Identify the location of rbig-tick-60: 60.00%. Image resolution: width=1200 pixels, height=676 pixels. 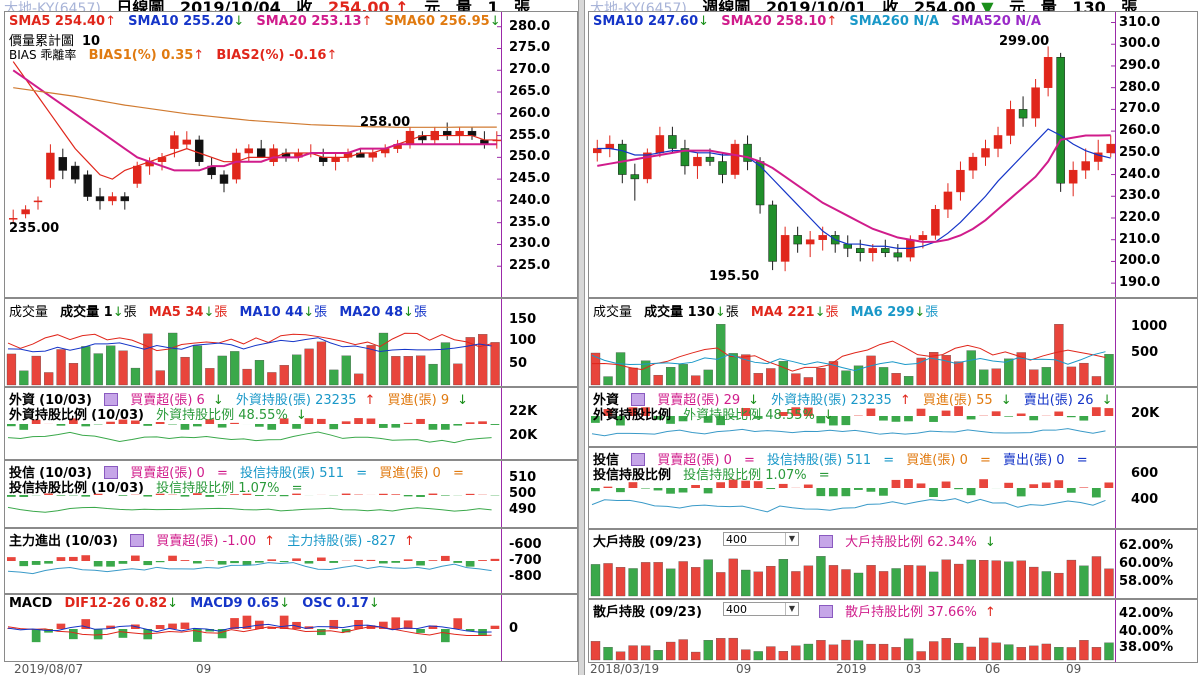
(1146, 563).